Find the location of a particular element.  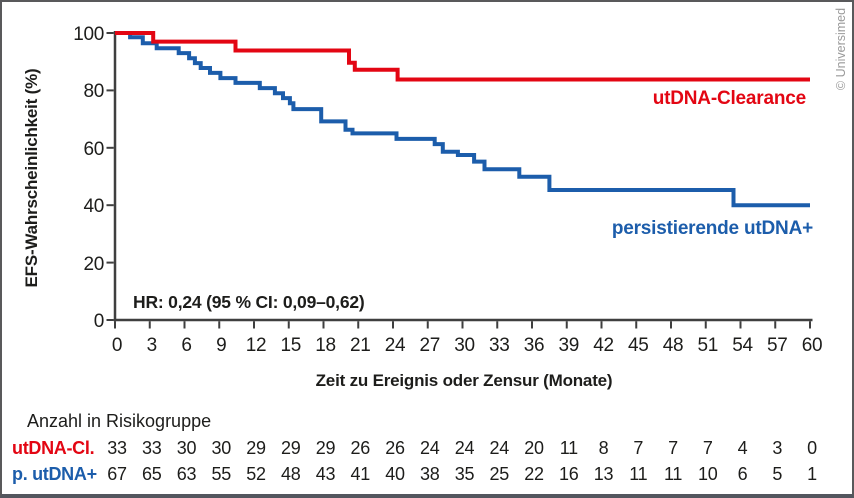

y-tick-label: 80 is located at coordinates (93, 92).